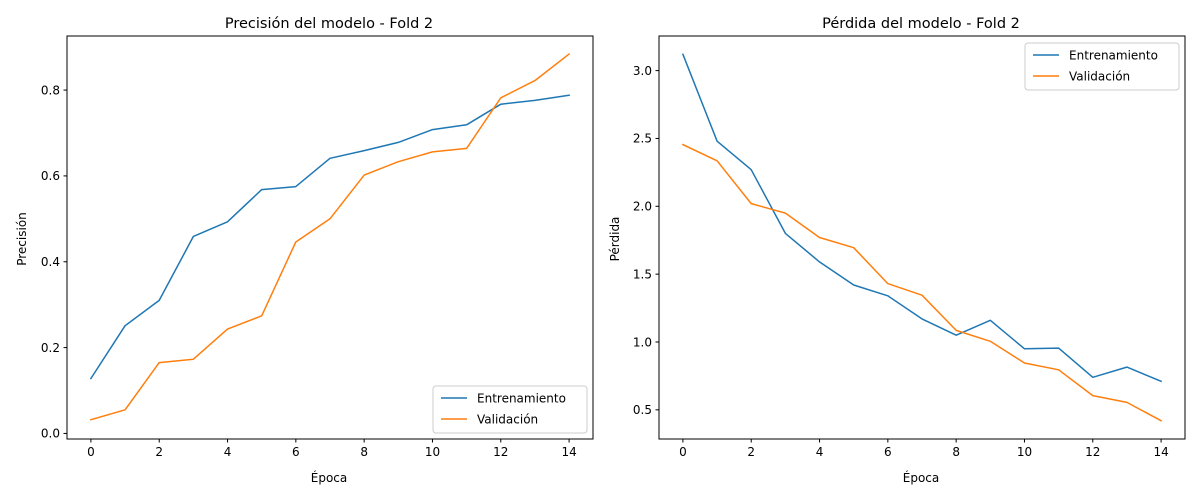 The height and width of the screenshot is (500, 1200). What do you see at coordinates (296, 452) in the screenshot?
I see `accuracy-x-tick-label: 6` at bounding box center [296, 452].